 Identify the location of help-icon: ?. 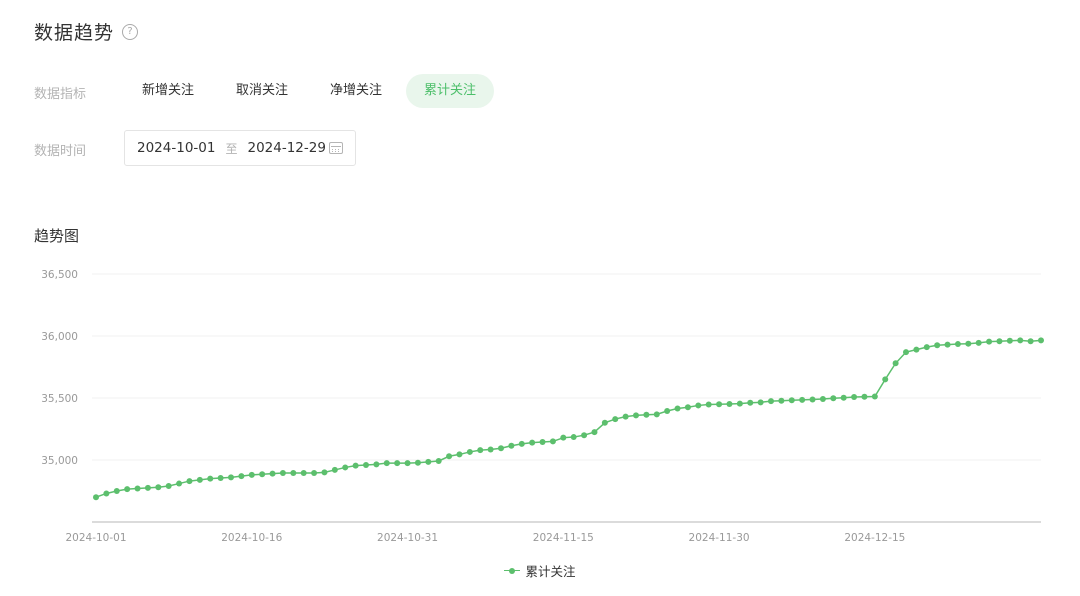
(130, 31).